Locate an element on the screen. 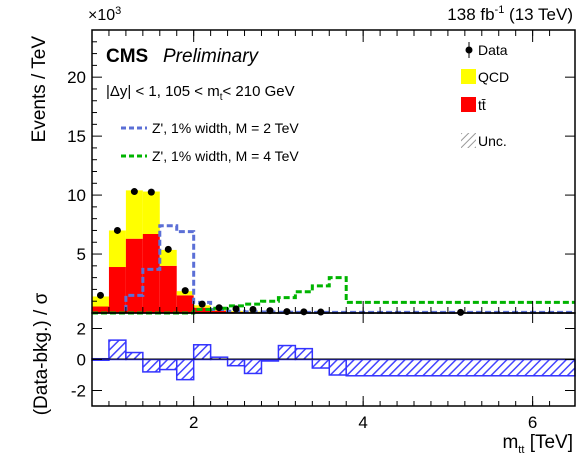 The image size is (580, 468). main-y-tick-label: 10 is located at coordinates (76, 195).